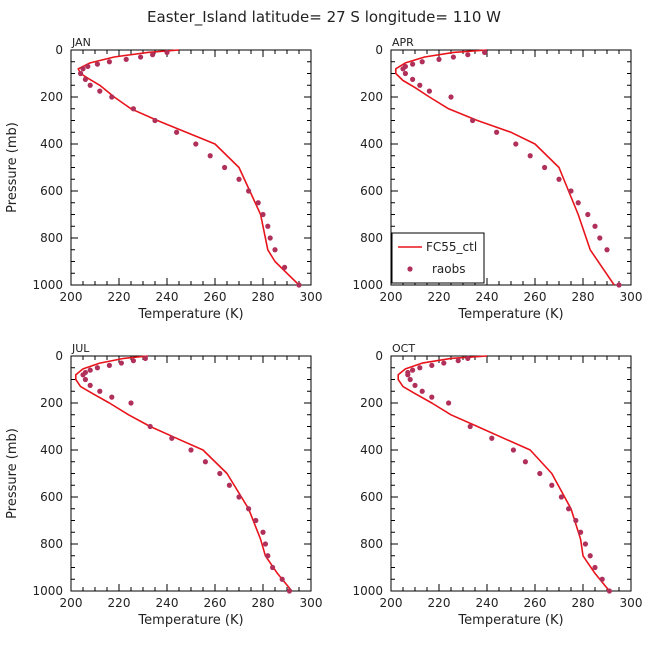 Image resolution: width=648 pixels, height=648 pixels. I want to click on plot-frame-oct, so click(511, 473).